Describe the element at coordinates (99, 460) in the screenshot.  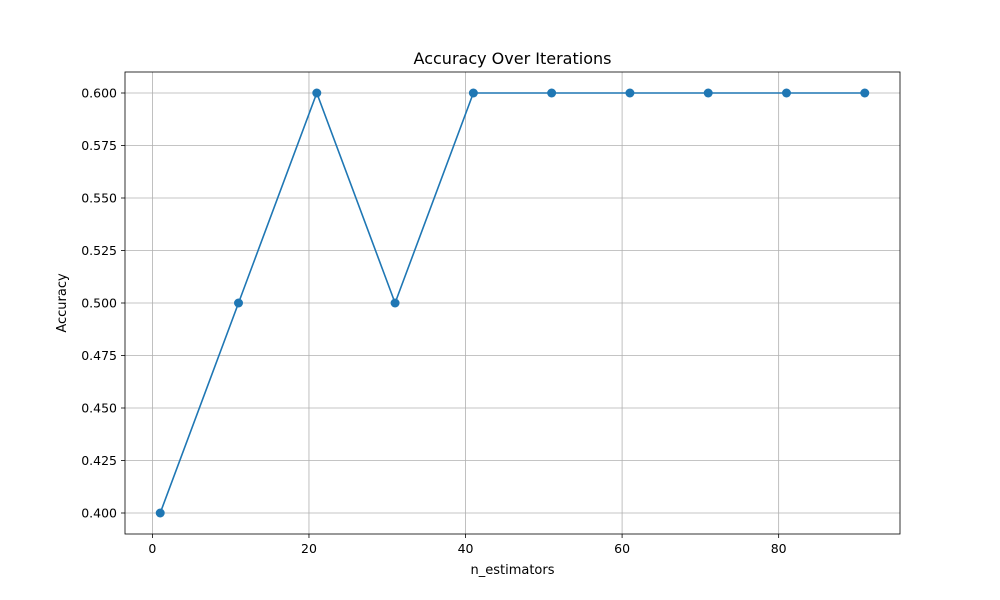
I see `y-tick-label: 0.425` at that location.